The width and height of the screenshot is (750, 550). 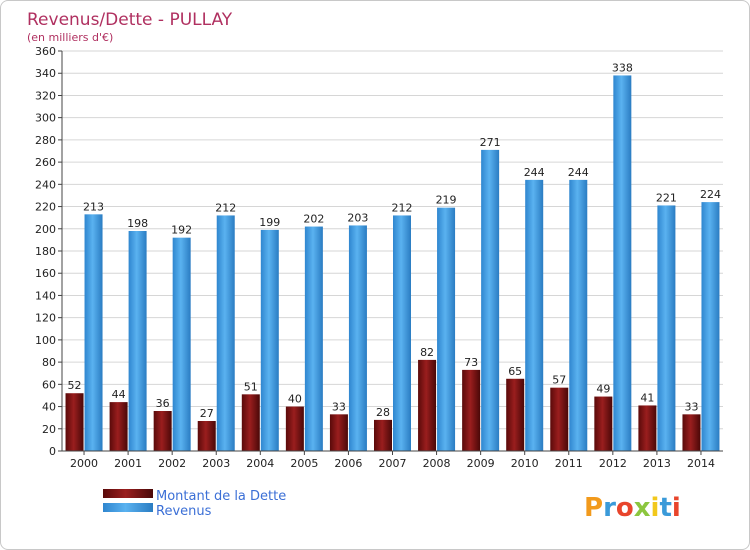 What do you see at coordinates (45, 118) in the screenshot?
I see `y-tick-label: 300` at bounding box center [45, 118].